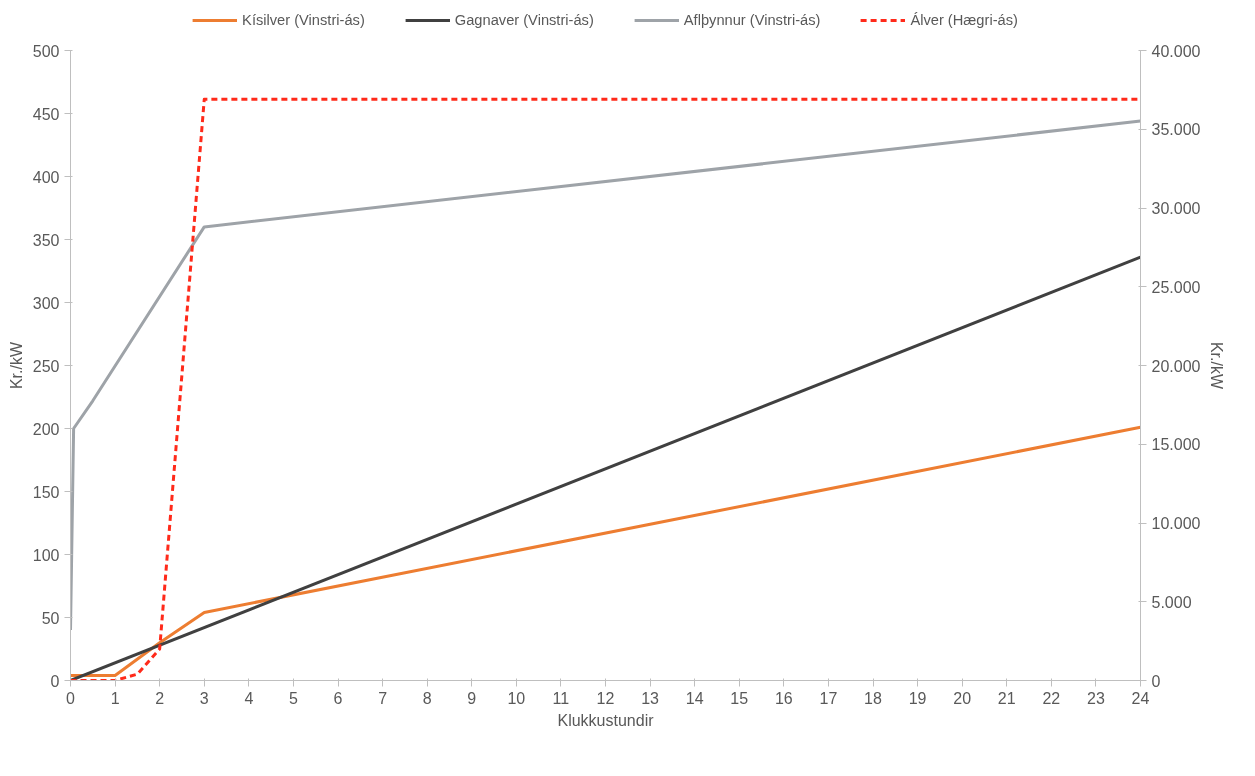  Describe the element at coordinates (1051, 698) in the screenshot. I see `x-tick-label: 22` at that location.